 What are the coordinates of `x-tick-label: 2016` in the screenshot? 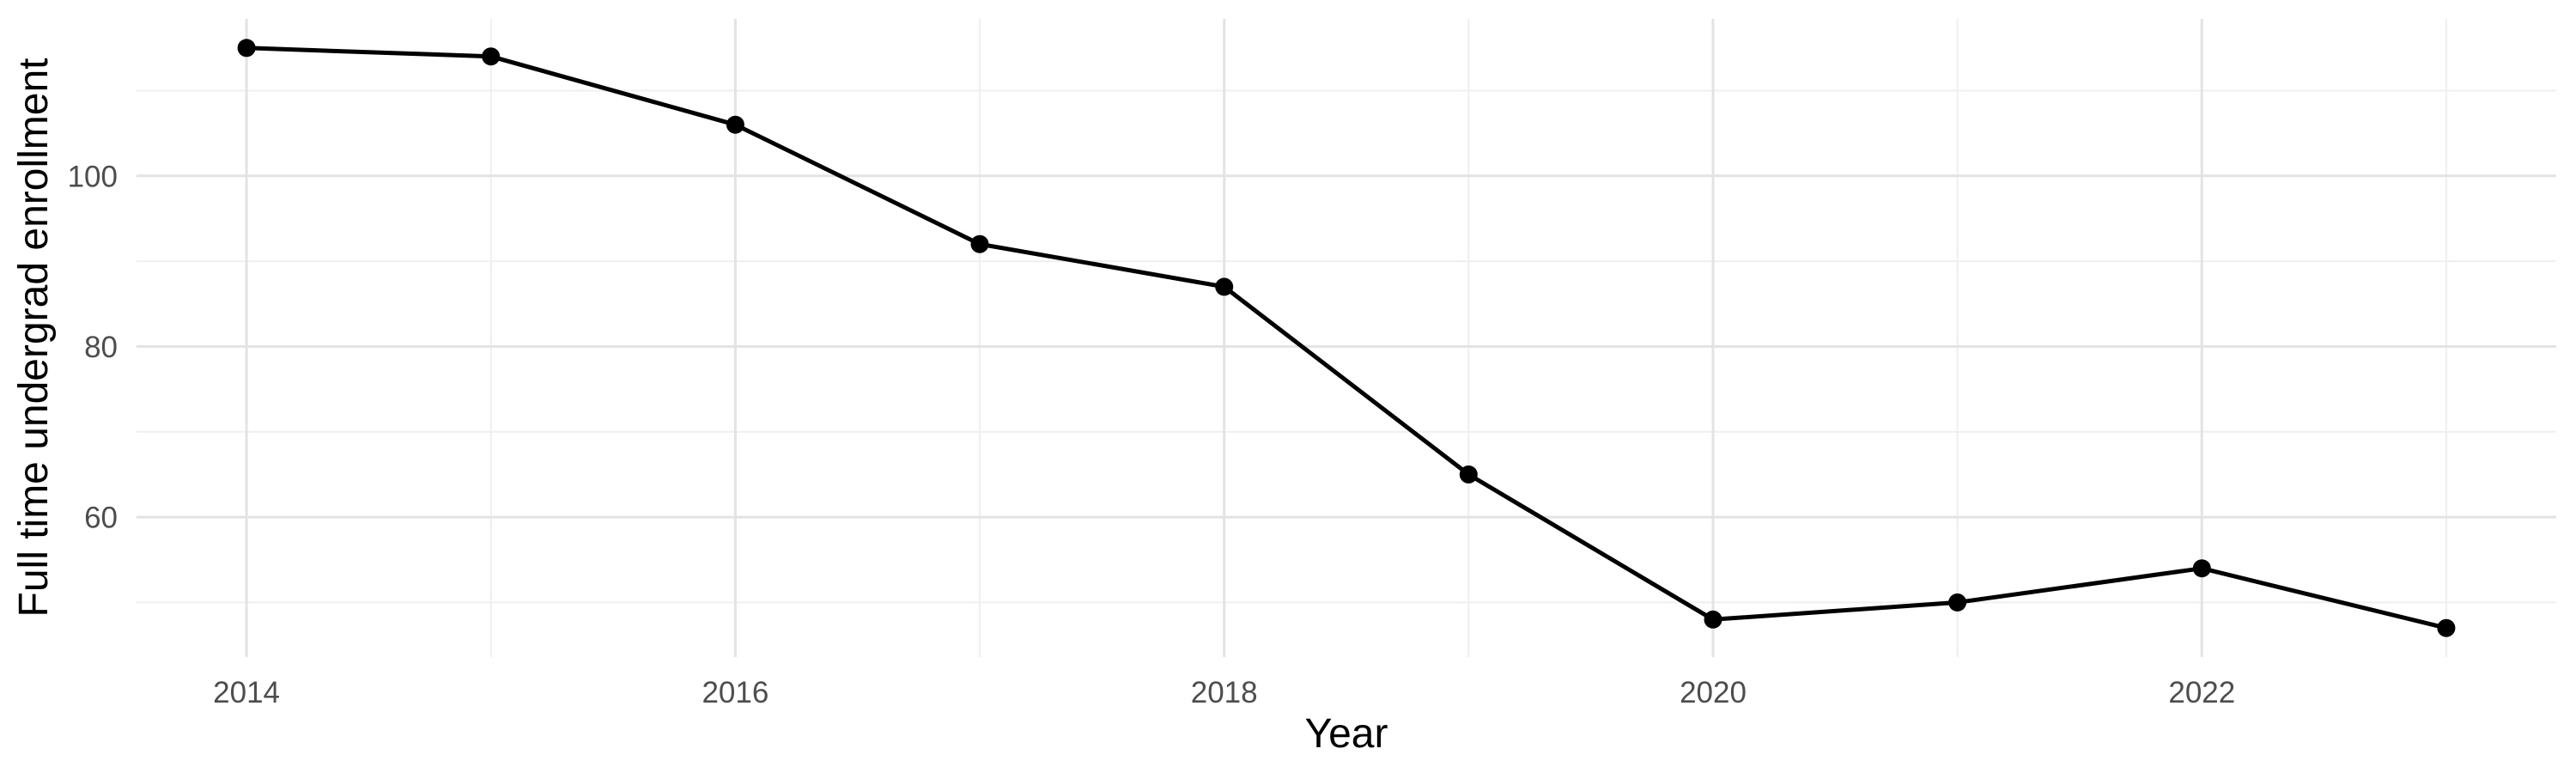 It's located at (735, 692).